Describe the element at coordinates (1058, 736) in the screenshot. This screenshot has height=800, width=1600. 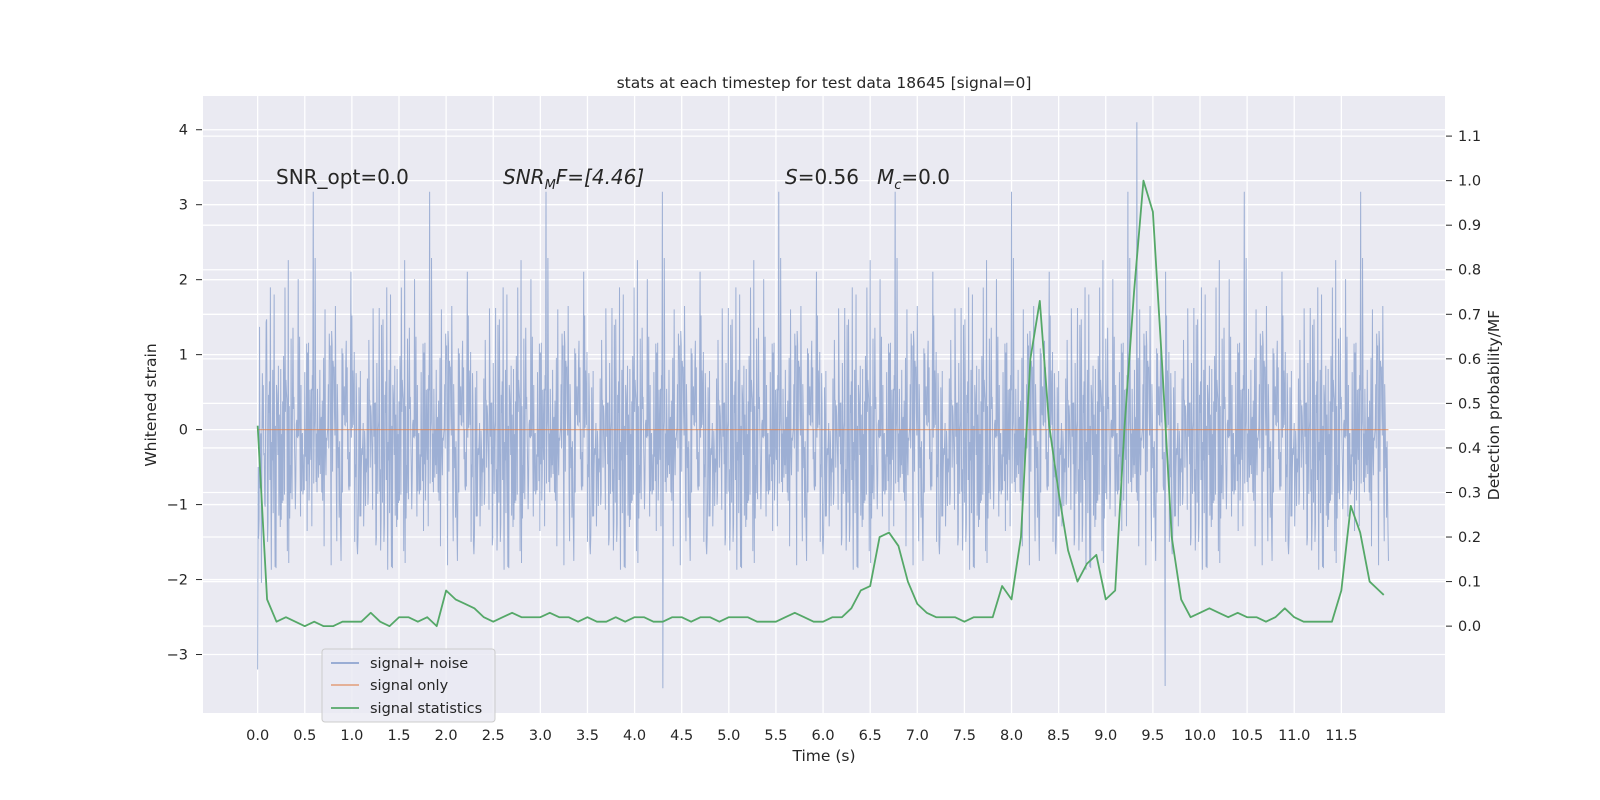
I see `x-tick-label: 8.5` at that location.